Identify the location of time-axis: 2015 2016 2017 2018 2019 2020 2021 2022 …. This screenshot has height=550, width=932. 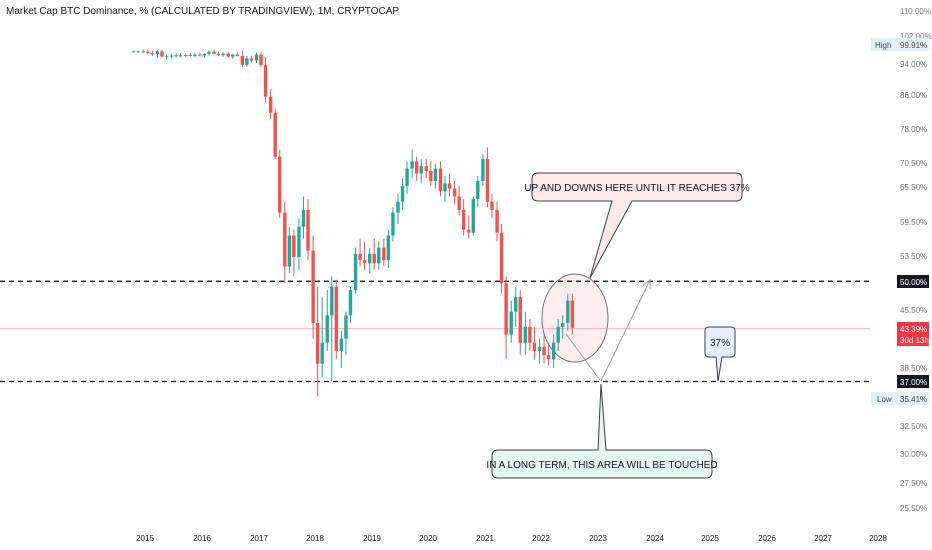
(511, 538).